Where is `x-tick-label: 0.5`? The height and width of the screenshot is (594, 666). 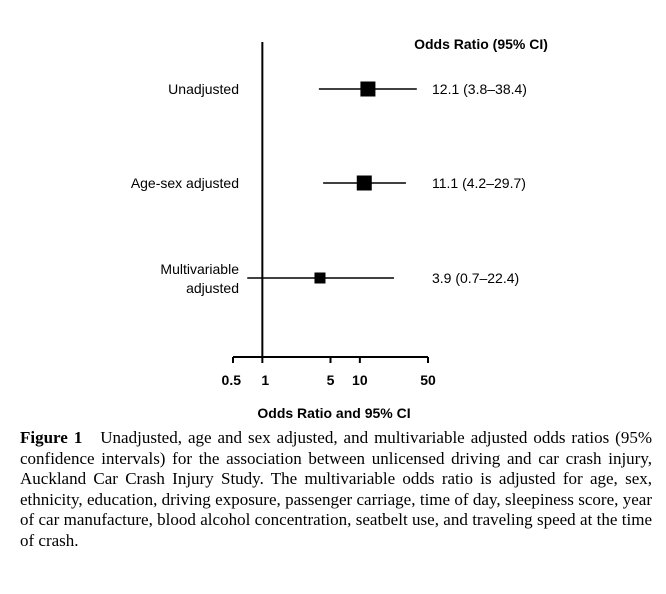
x-tick-label: 0.5 is located at coordinates (232, 380).